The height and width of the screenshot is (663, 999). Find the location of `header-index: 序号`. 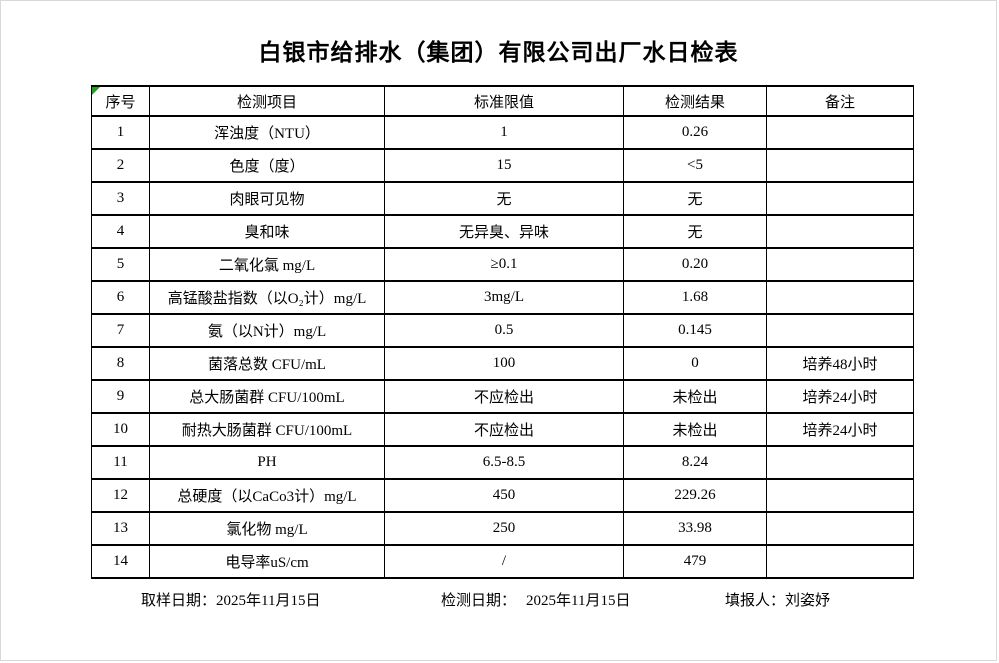

header-index: 序号 is located at coordinates (120, 101).